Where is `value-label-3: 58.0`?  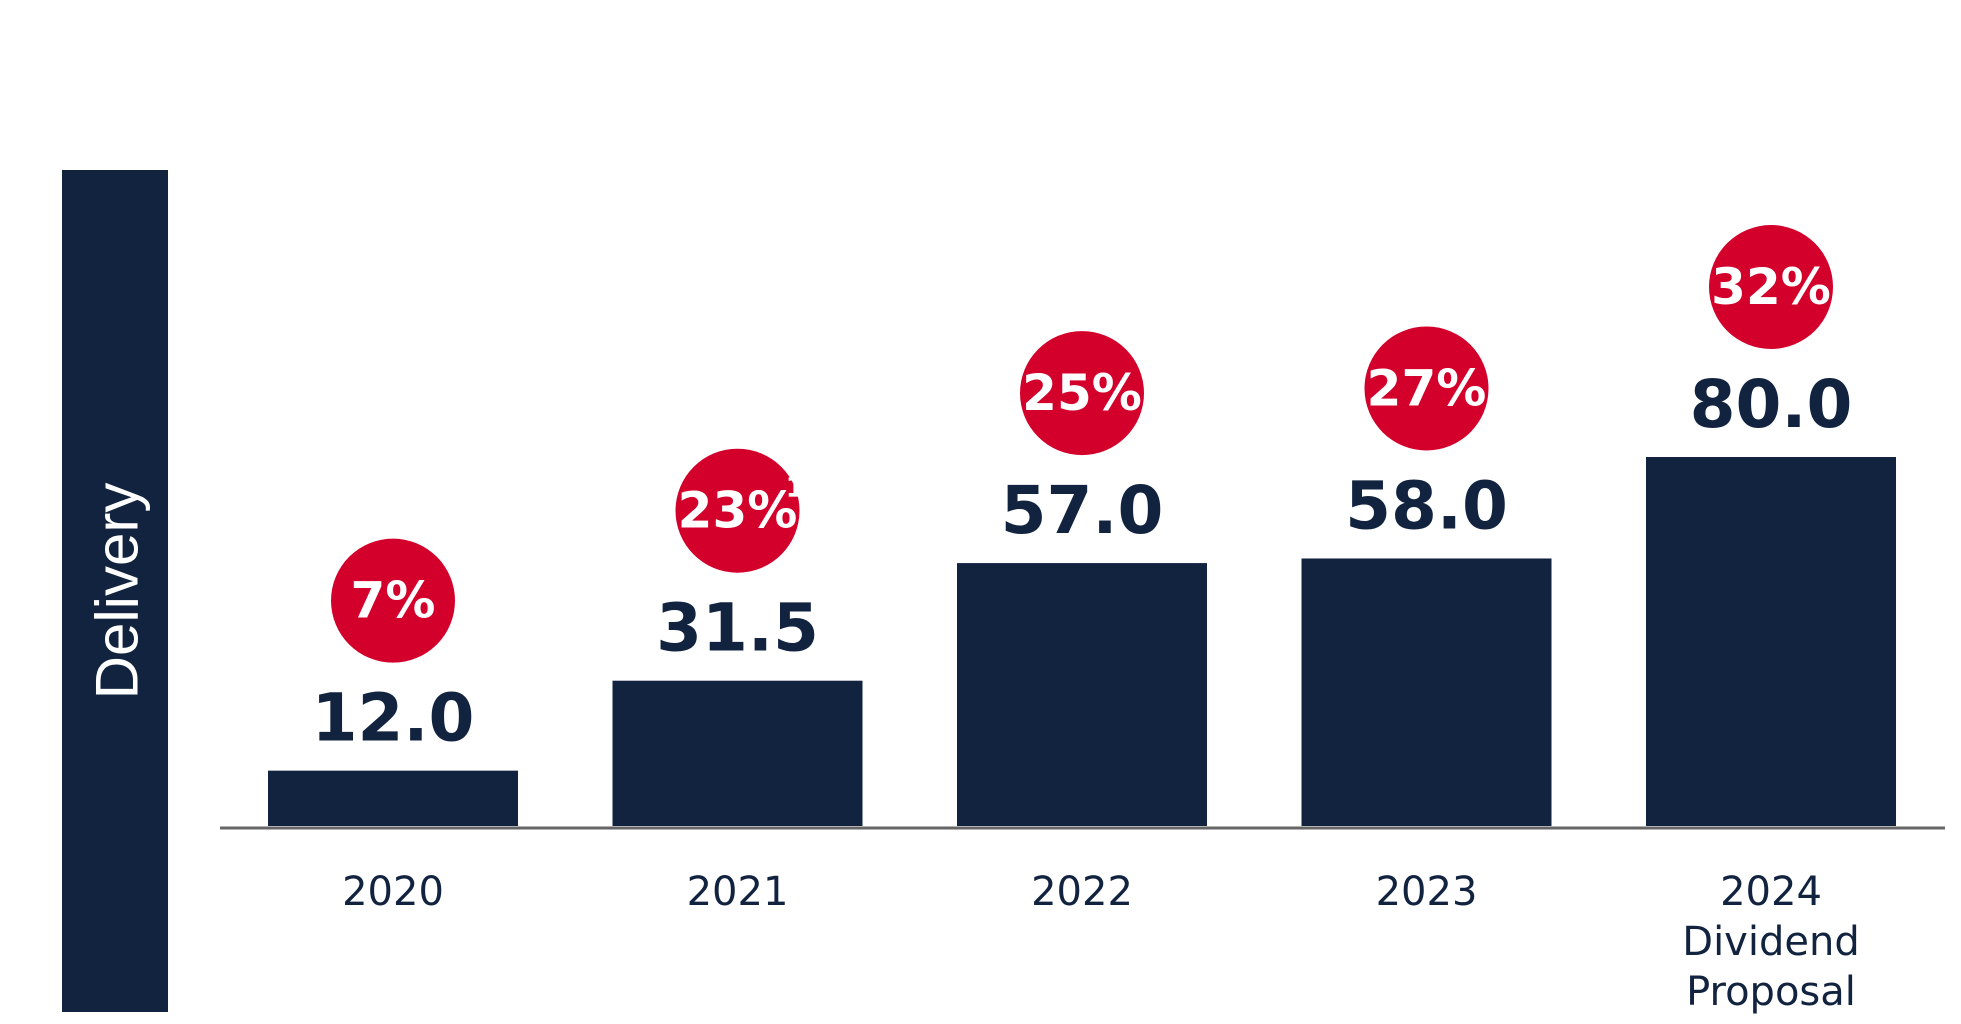
value-label-3: 58.0 is located at coordinates (1426, 505).